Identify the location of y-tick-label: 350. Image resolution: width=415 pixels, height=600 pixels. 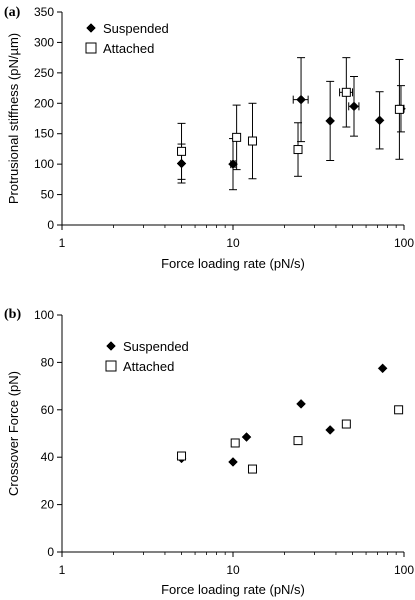
(44, 12).